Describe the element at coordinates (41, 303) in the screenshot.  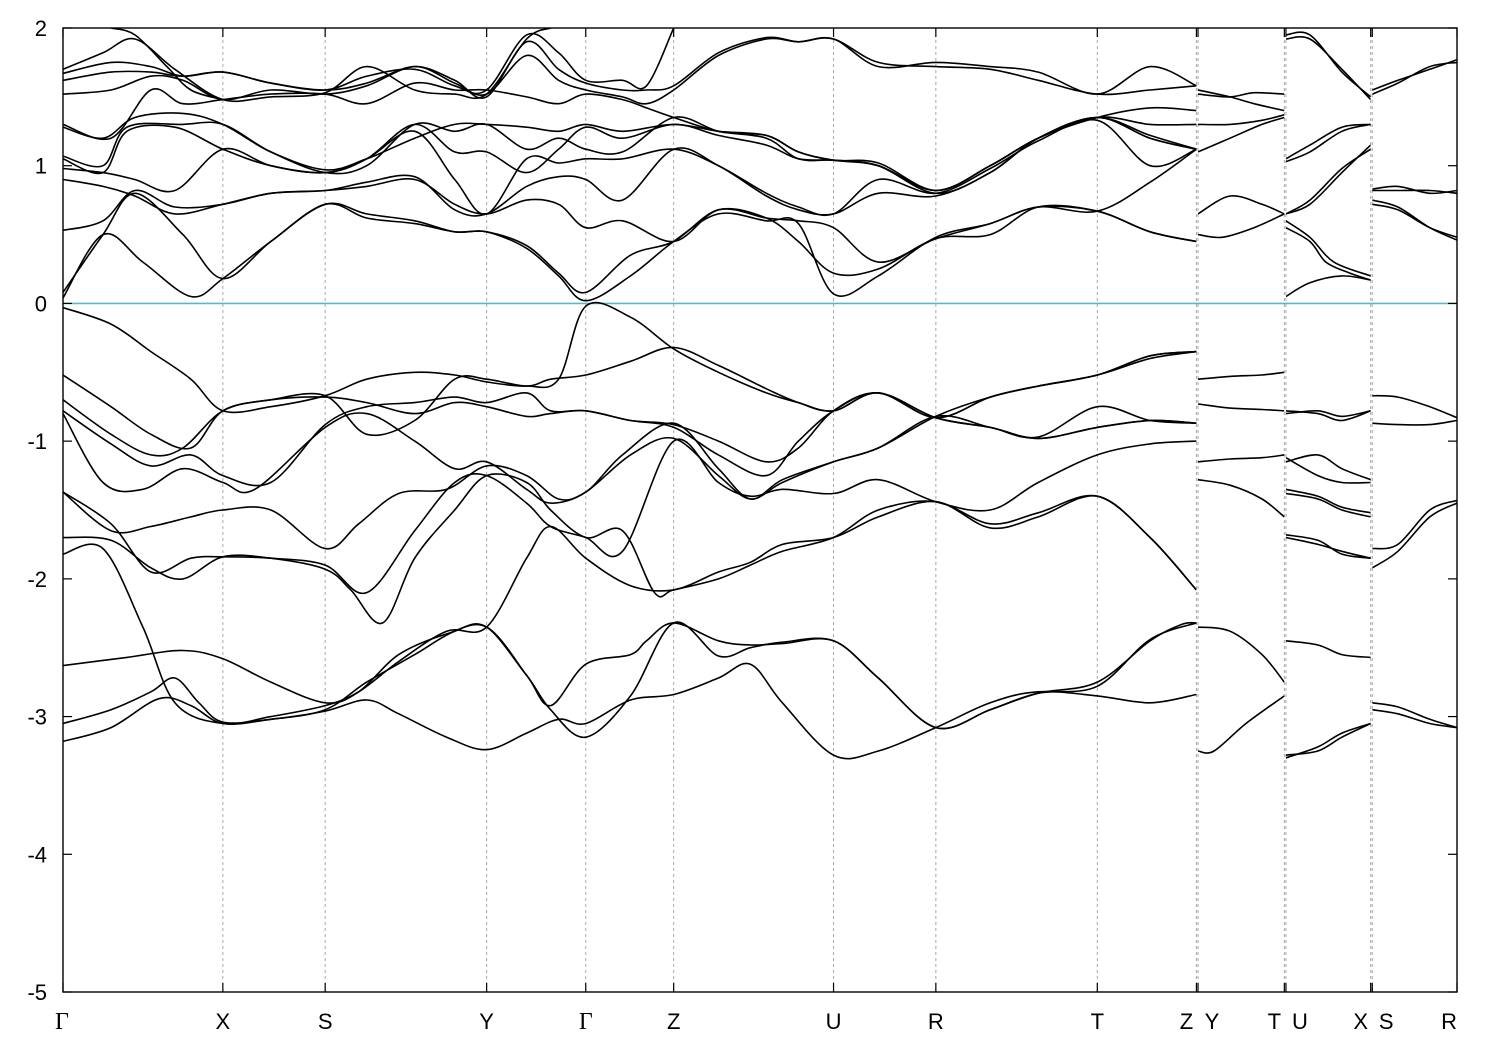
I see `y-tick-label: 0` at that location.